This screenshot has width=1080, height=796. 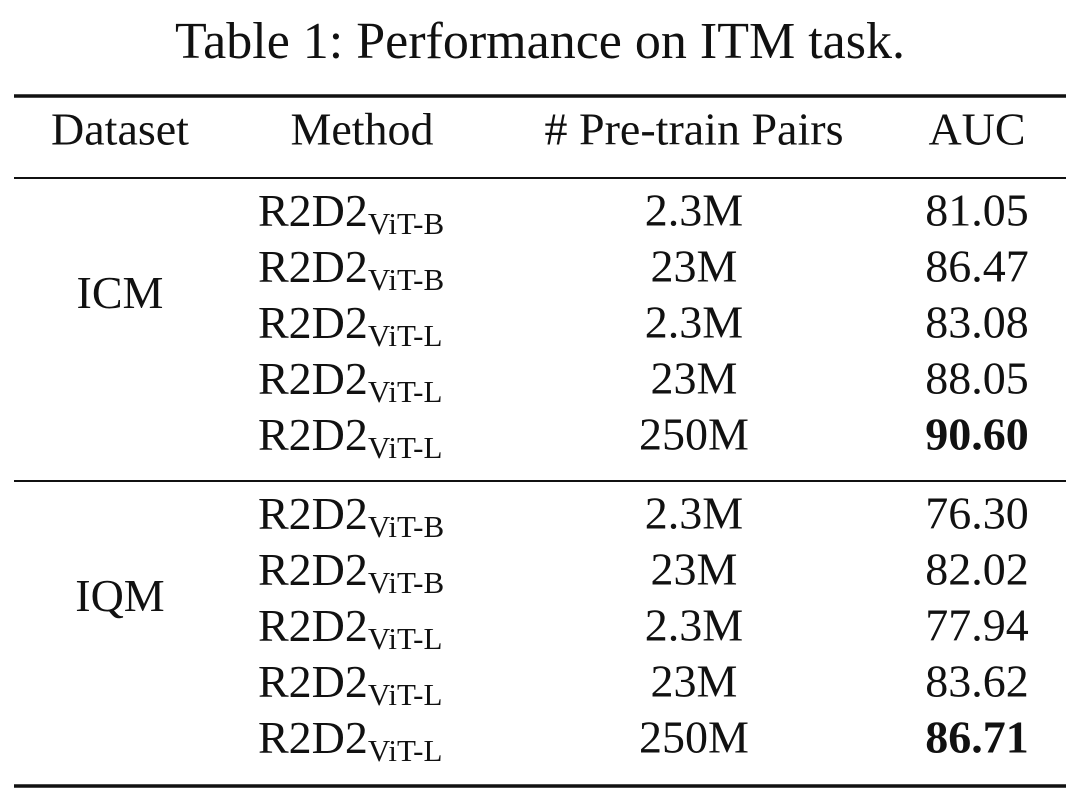 What do you see at coordinates (977, 513) in the screenshot?
I see `auc-cell: 76.30` at bounding box center [977, 513].